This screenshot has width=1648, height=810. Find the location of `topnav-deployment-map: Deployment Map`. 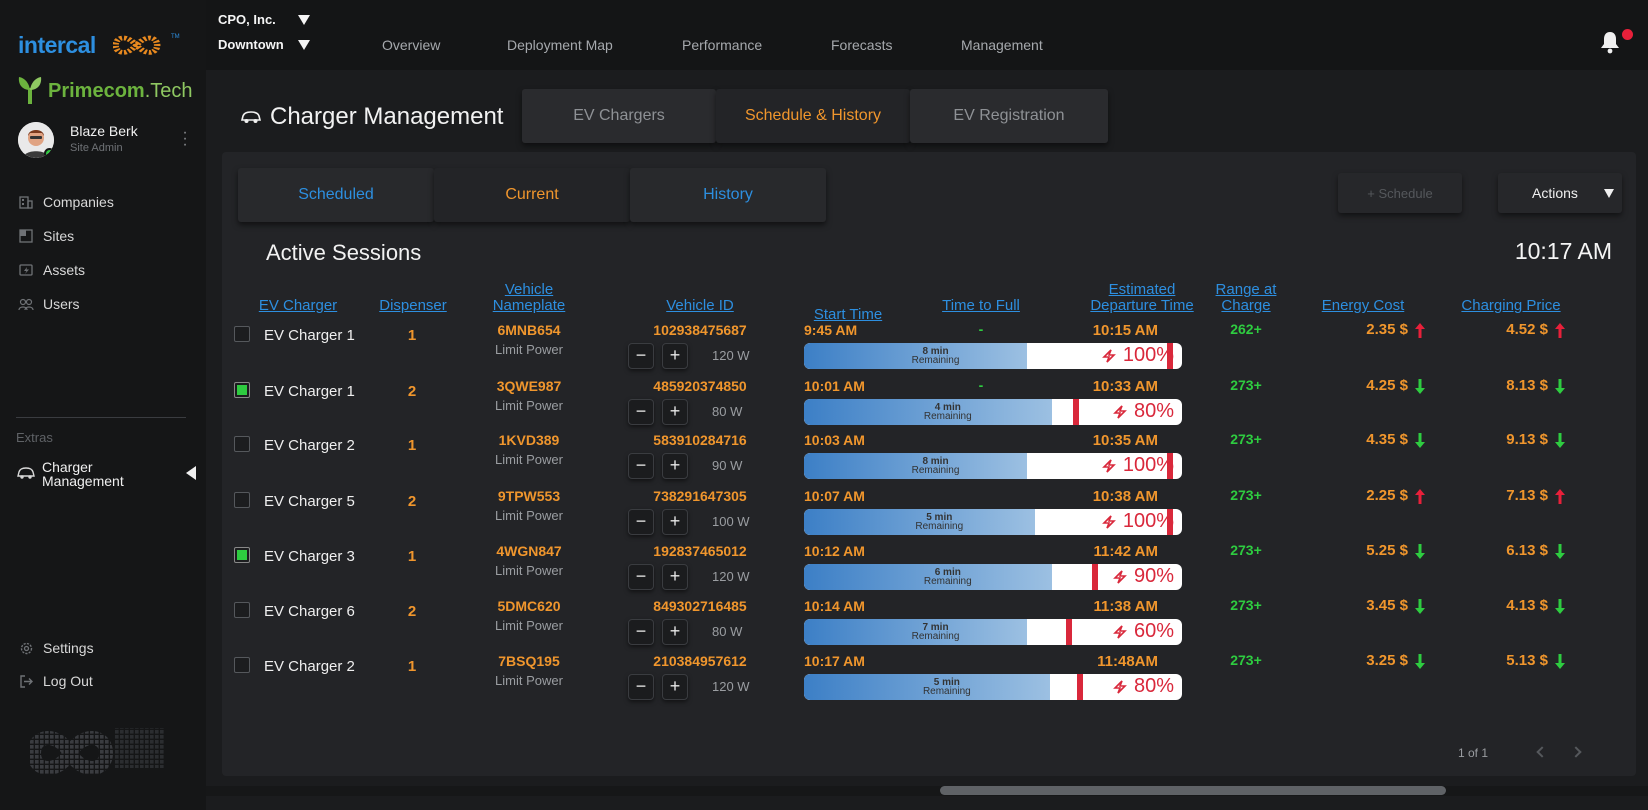

topnav-deployment-map: Deployment Map is located at coordinates (560, 45).